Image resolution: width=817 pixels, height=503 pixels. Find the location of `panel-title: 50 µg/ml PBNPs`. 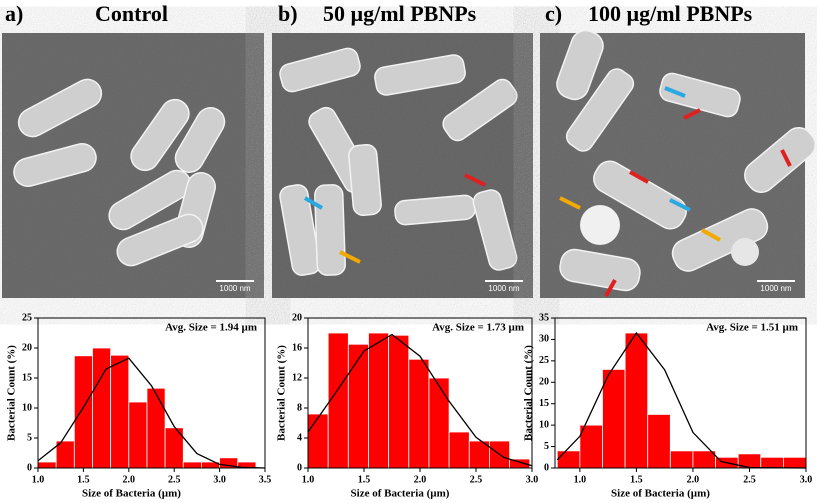

panel-title: 50 µg/ml PBNPs is located at coordinates (400, 13).